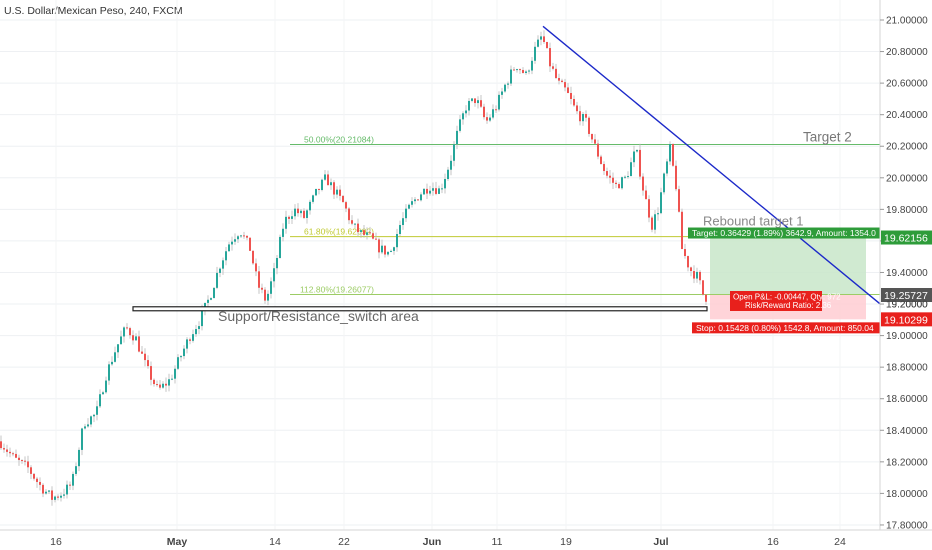 The height and width of the screenshot is (550, 932). Describe the element at coordinates (318, 316) in the screenshot. I see `support-label: Support/Resistance_switch area` at that location.